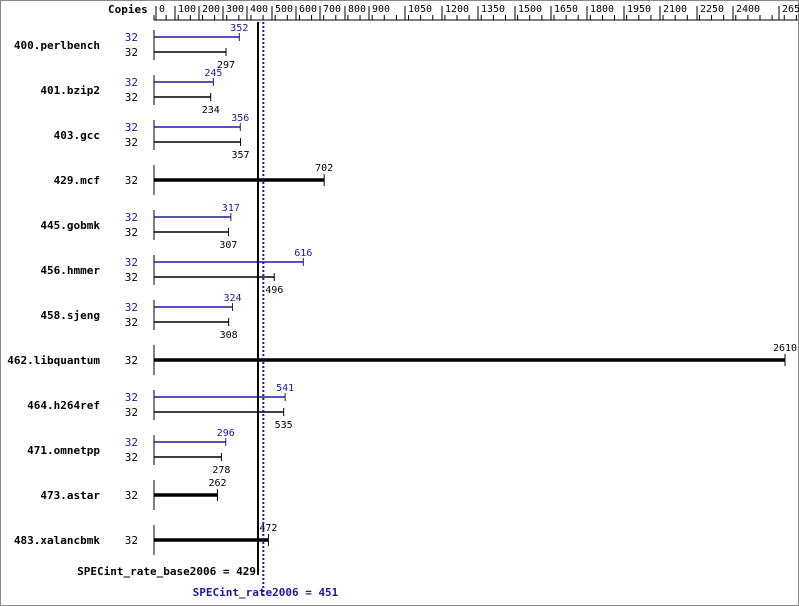 The image size is (799, 606). I want to click on base-value: 702, so click(324, 168).